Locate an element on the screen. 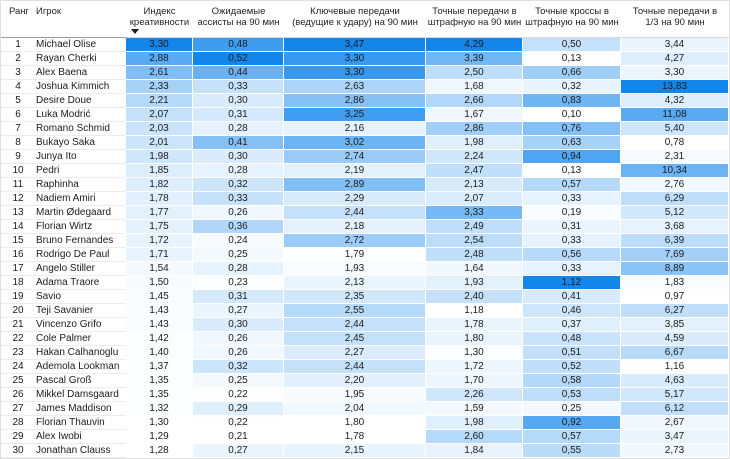 The image size is (730, 459). cell-accurate_passes_box_per90: 1,80 is located at coordinates (474, 339).